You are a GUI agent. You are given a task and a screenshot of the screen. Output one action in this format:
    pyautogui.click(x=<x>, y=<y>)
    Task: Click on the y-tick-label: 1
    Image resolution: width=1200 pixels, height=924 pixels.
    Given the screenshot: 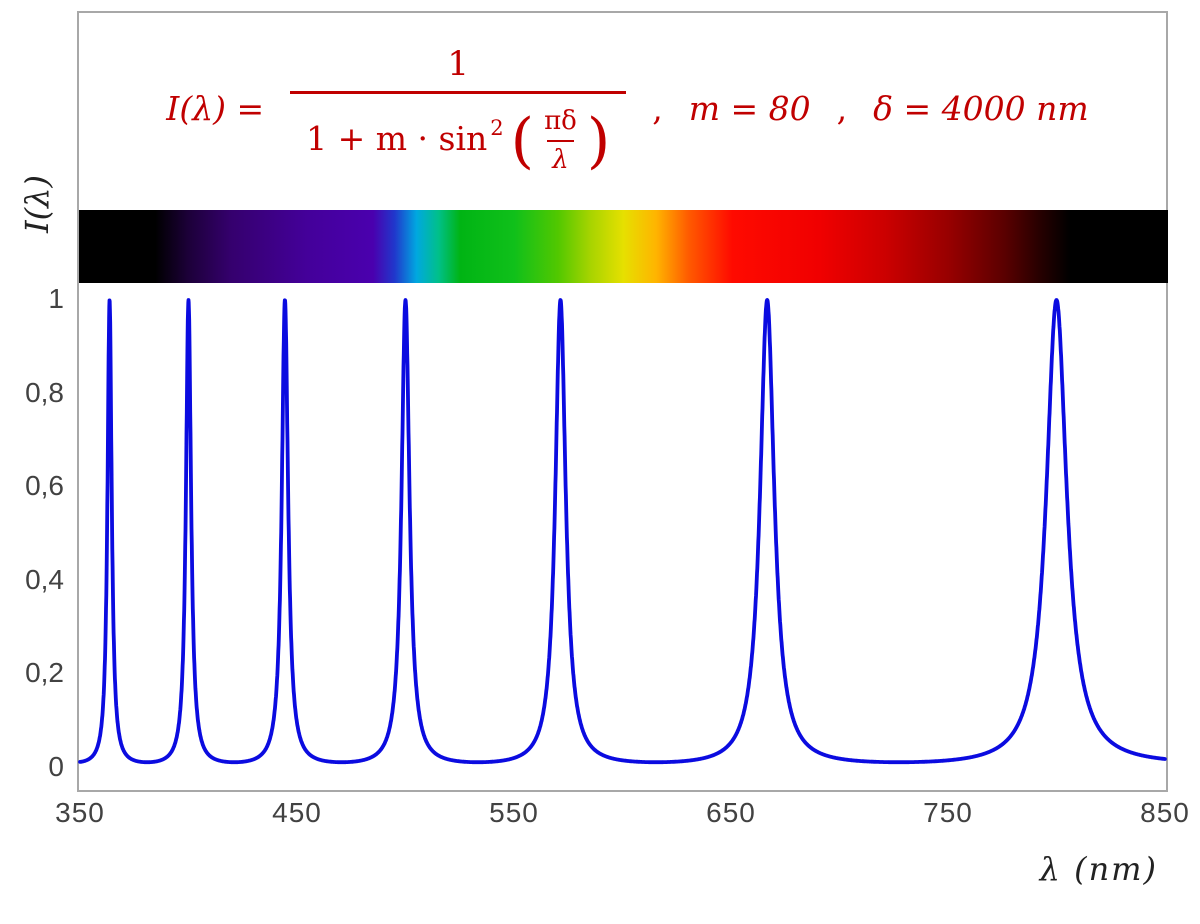 What is the action you would take?
    pyautogui.click(x=56, y=298)
    